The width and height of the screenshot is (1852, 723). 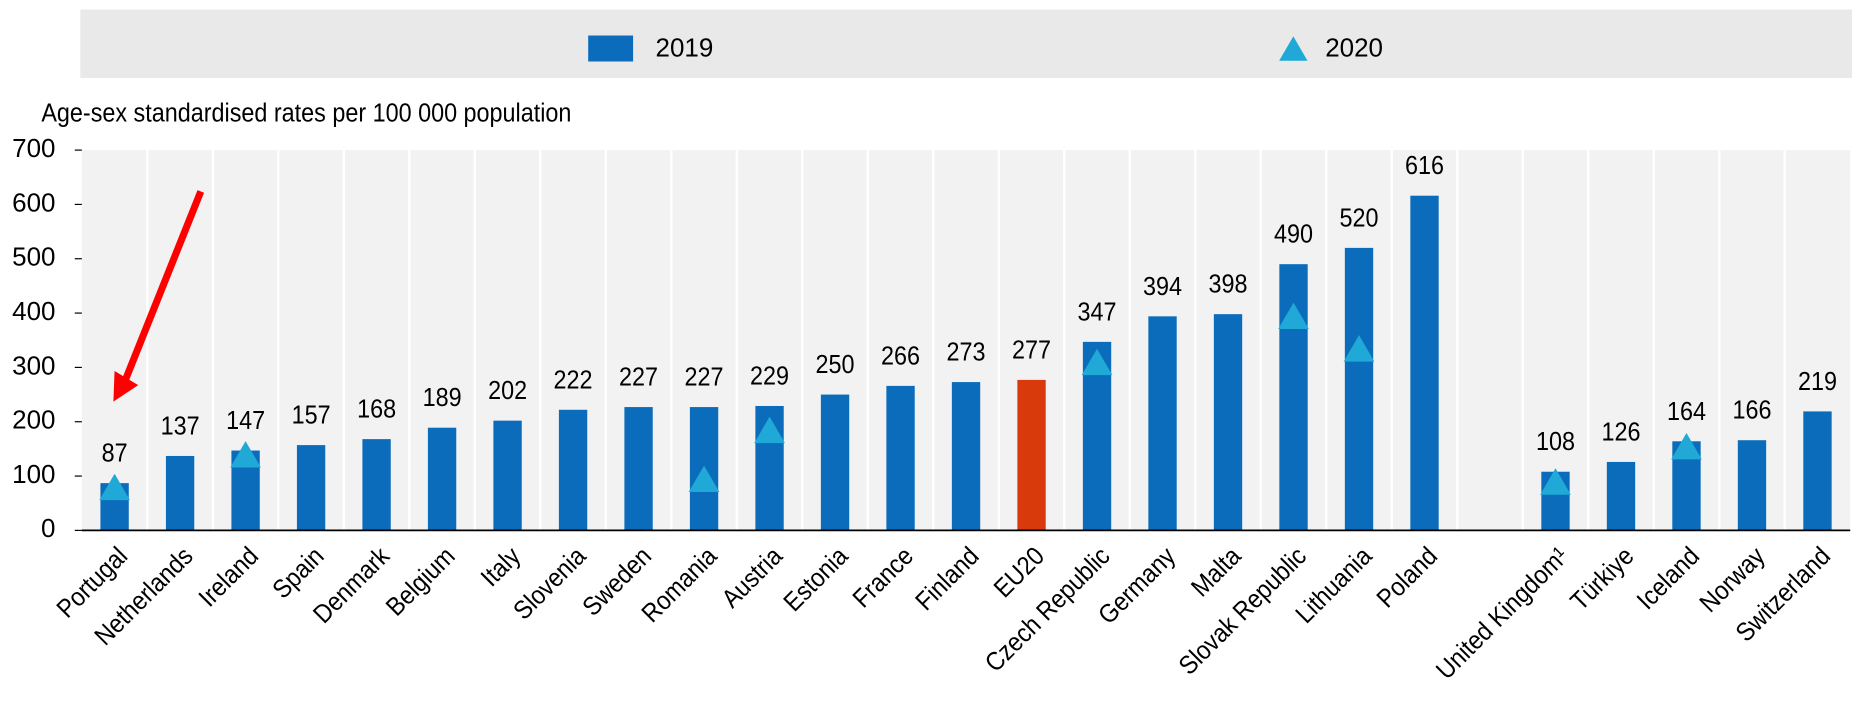 What do you see at coordinates (1019, 572) in the screenshot?
I see `x-tick-label: EU20` at bounding box center [1019, 572].